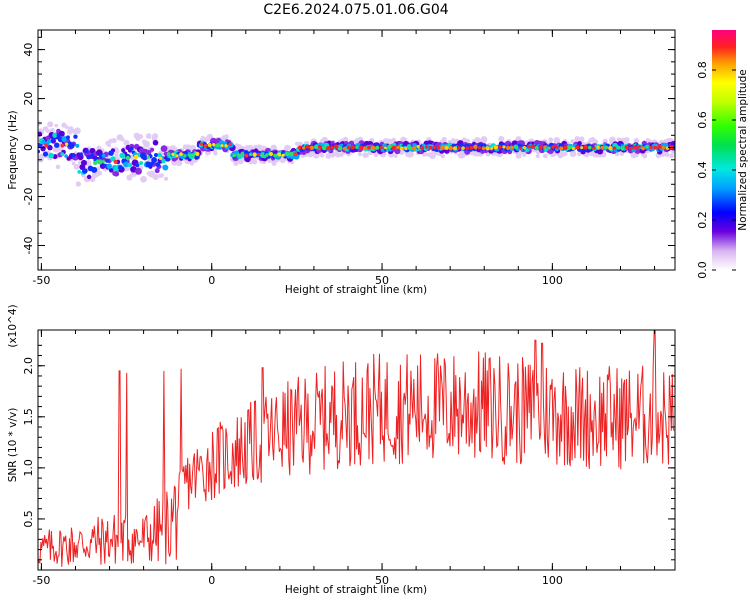  Describe the element at coordinates (28, 147) in the screenshot. I see `y-tick-label: 0` at that location.